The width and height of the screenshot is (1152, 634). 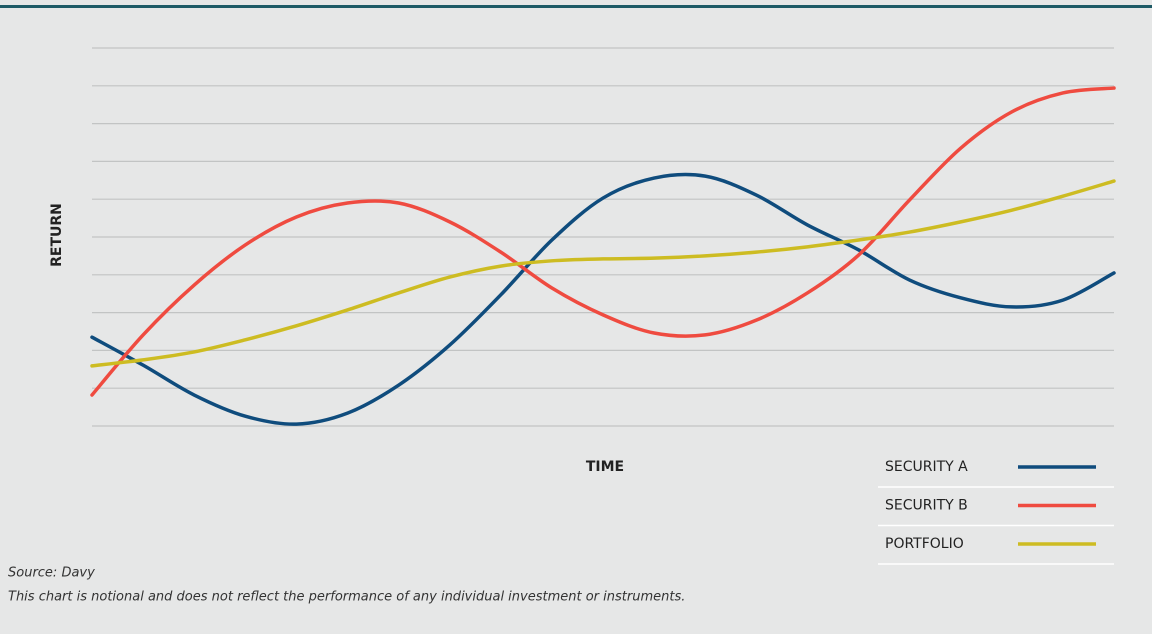 What do you see at coordinates (57, 235) in the screenshot?
I see `y-axis-label: RETURN` at bounding box center [57, 235].